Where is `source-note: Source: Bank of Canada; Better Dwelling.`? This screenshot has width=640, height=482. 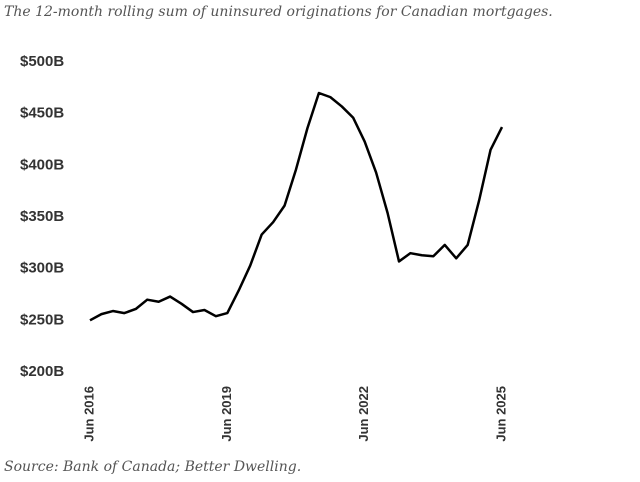 source-note: Source: Bank of Canada; Better Dwelling. is located at coordinates (152, 467).